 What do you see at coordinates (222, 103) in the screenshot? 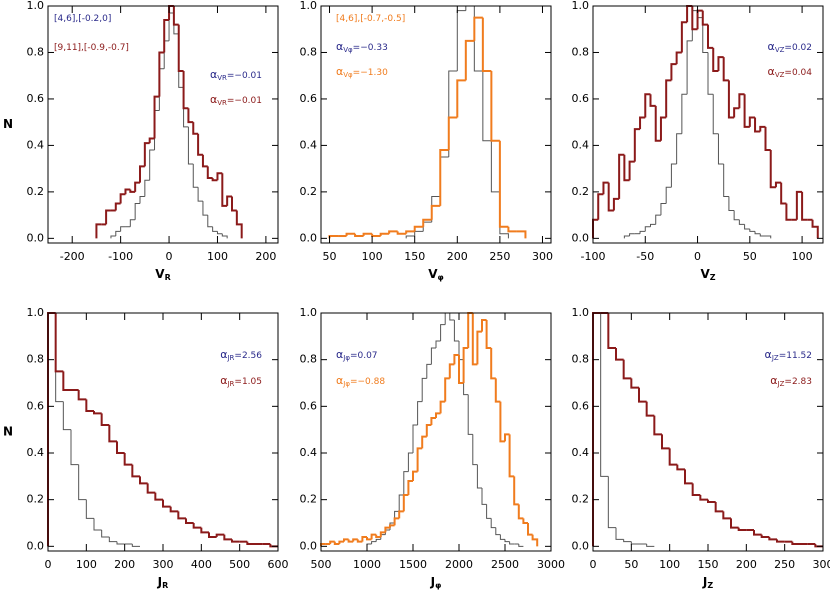
I see `annotation-subscript: VR` at bounding box center [222, 103].